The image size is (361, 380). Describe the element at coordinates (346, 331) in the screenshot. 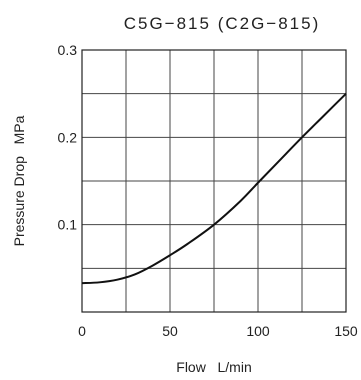

I see `x-tick-label: 150` at that location.